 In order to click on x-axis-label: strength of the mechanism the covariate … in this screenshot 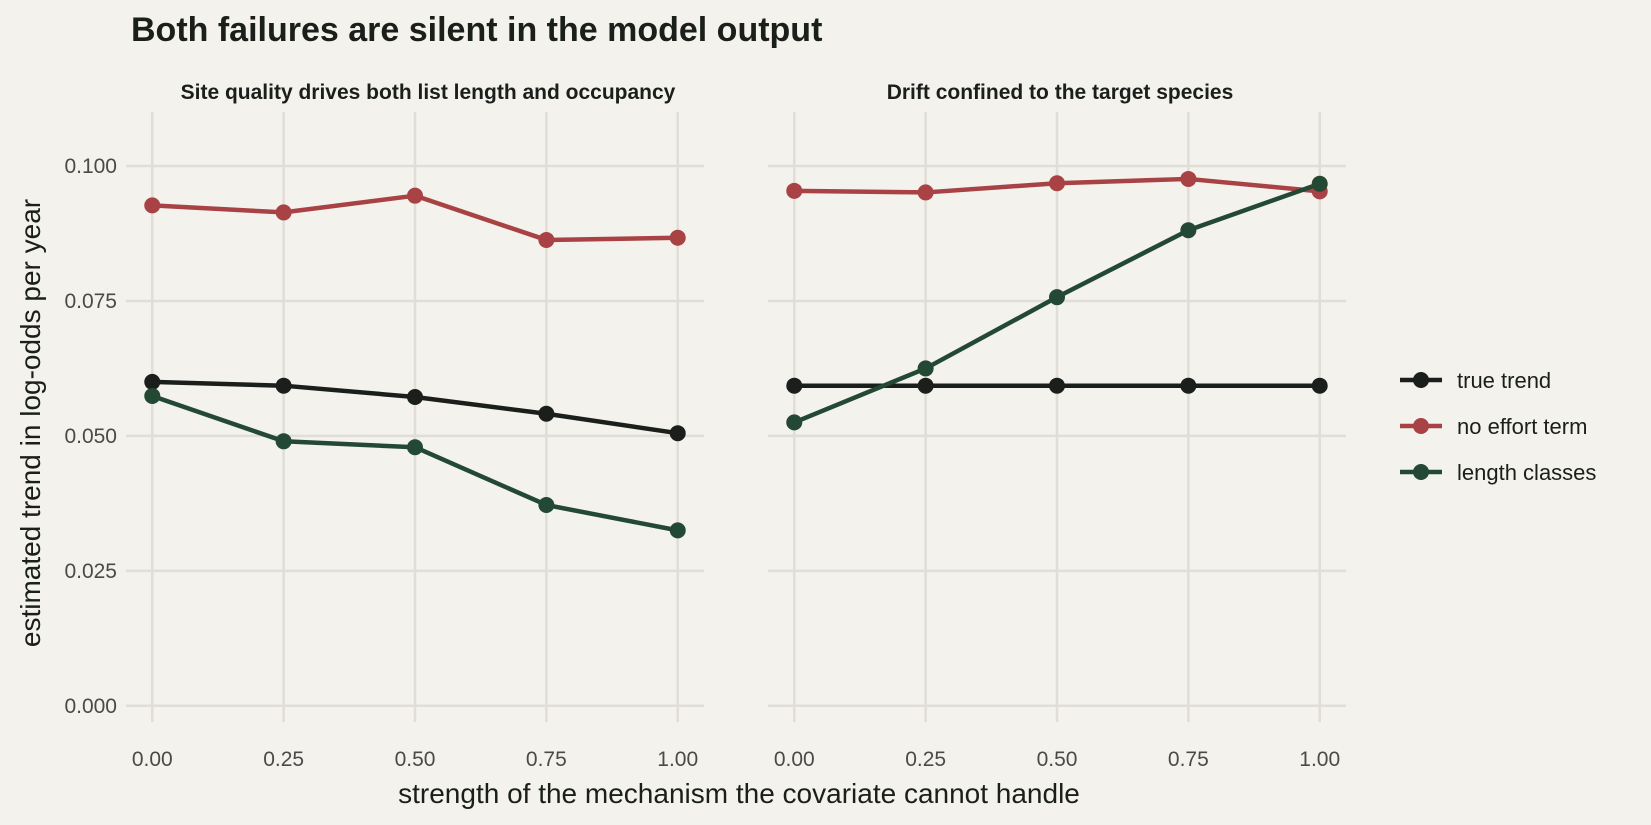, I will do `click(739, 793)`.